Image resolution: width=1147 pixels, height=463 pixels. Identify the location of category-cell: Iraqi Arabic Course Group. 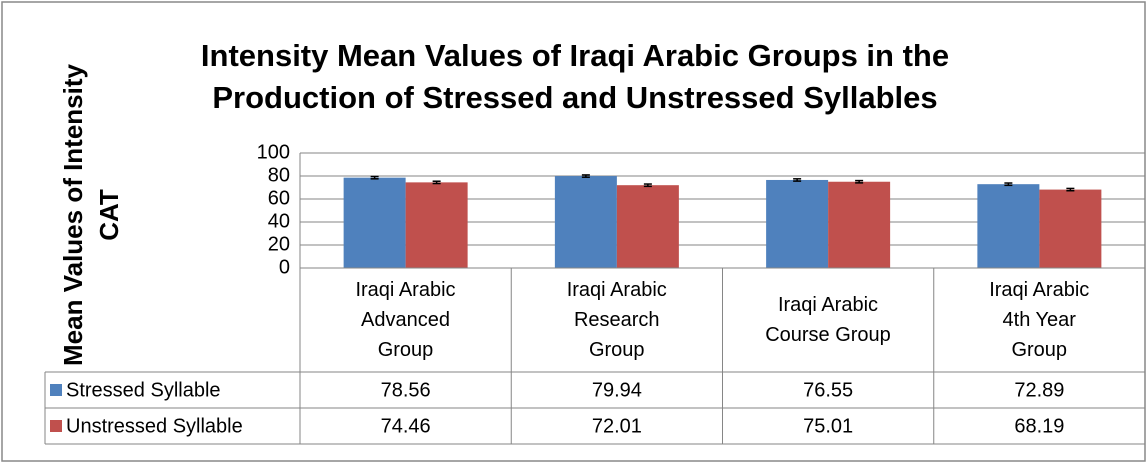
(828, 320).